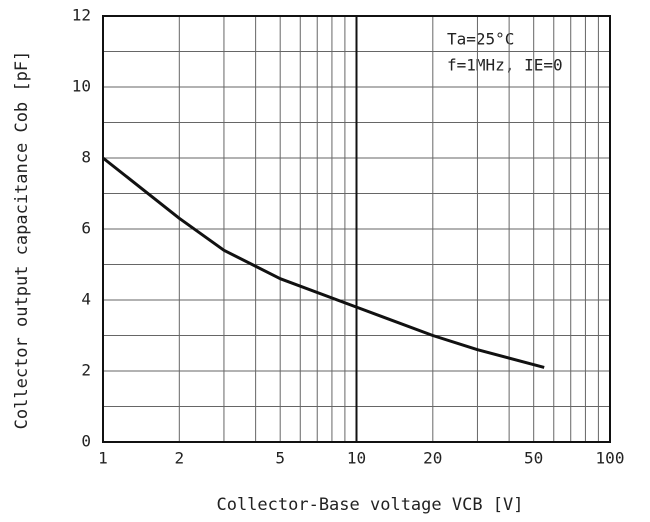  What do you see at coordinates (86, 228) in the screenshot?
I see `y-tick-label: 6` at bounding box center [86, 228].